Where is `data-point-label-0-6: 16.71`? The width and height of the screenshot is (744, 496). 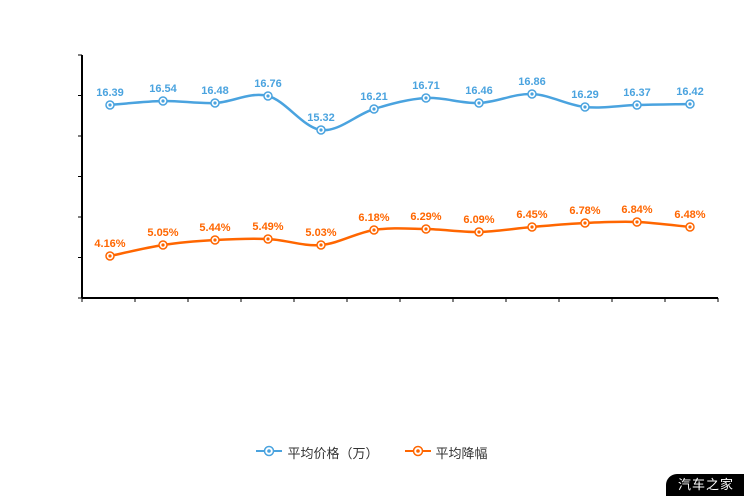 data-point-label-0-6: 16.71 is located at coordinates (426, 86).